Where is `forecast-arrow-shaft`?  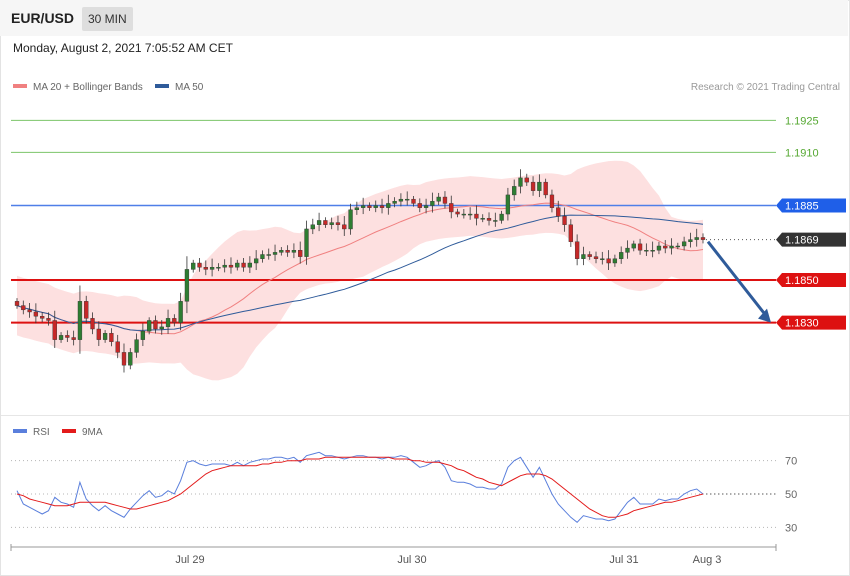
forecast-arrow-shaft is located at coordinates (737, 278).